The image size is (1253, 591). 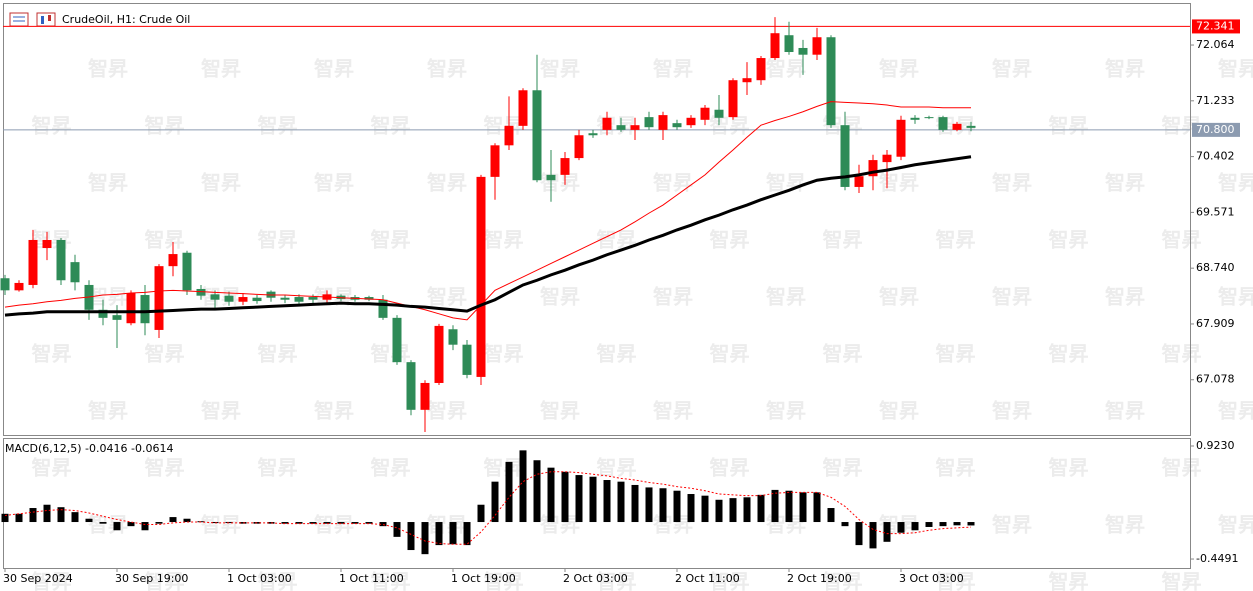 I want to click on y-tick-label: 72.064, so click(x=1215, y=44).